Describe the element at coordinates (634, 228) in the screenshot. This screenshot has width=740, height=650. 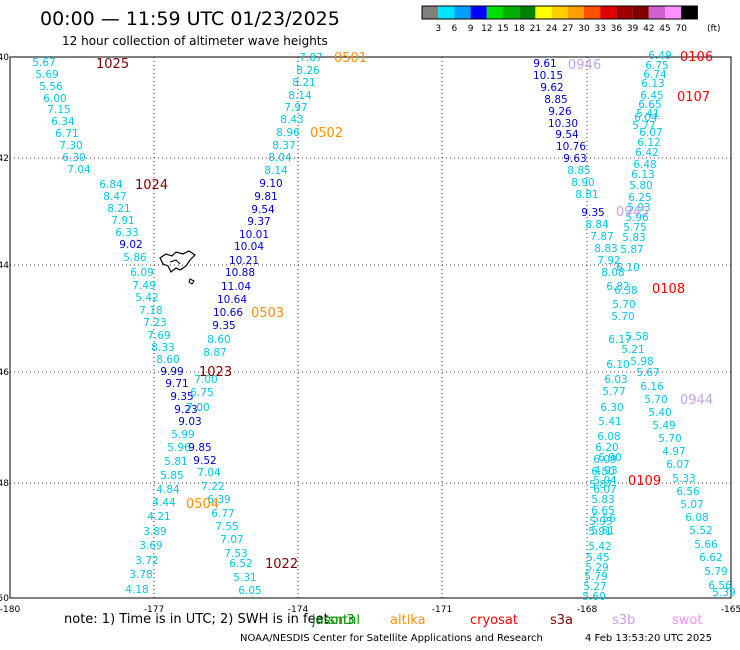
I see `wave-height-value: 5.75` at that location.